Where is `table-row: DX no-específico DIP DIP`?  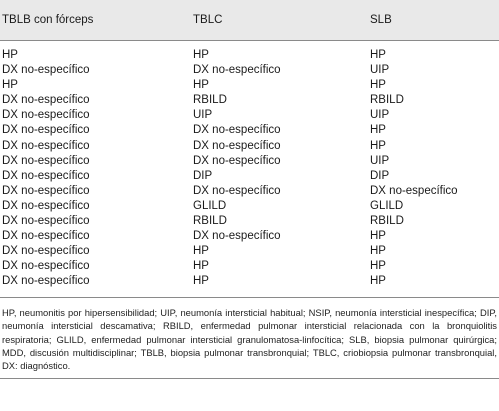 table-row: DX no-específico DIP DIP is located at coordinates (249, 176).